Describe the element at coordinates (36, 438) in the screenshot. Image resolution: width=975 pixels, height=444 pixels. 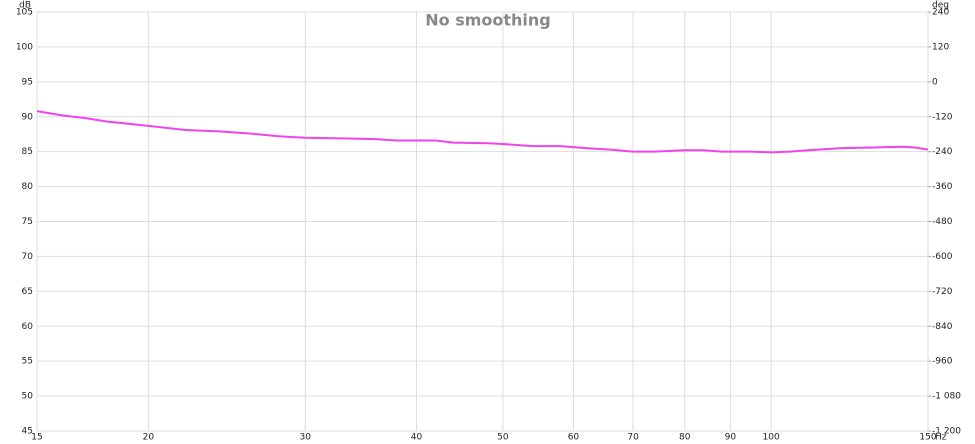
I see `x-tick-label: 15` at that location.